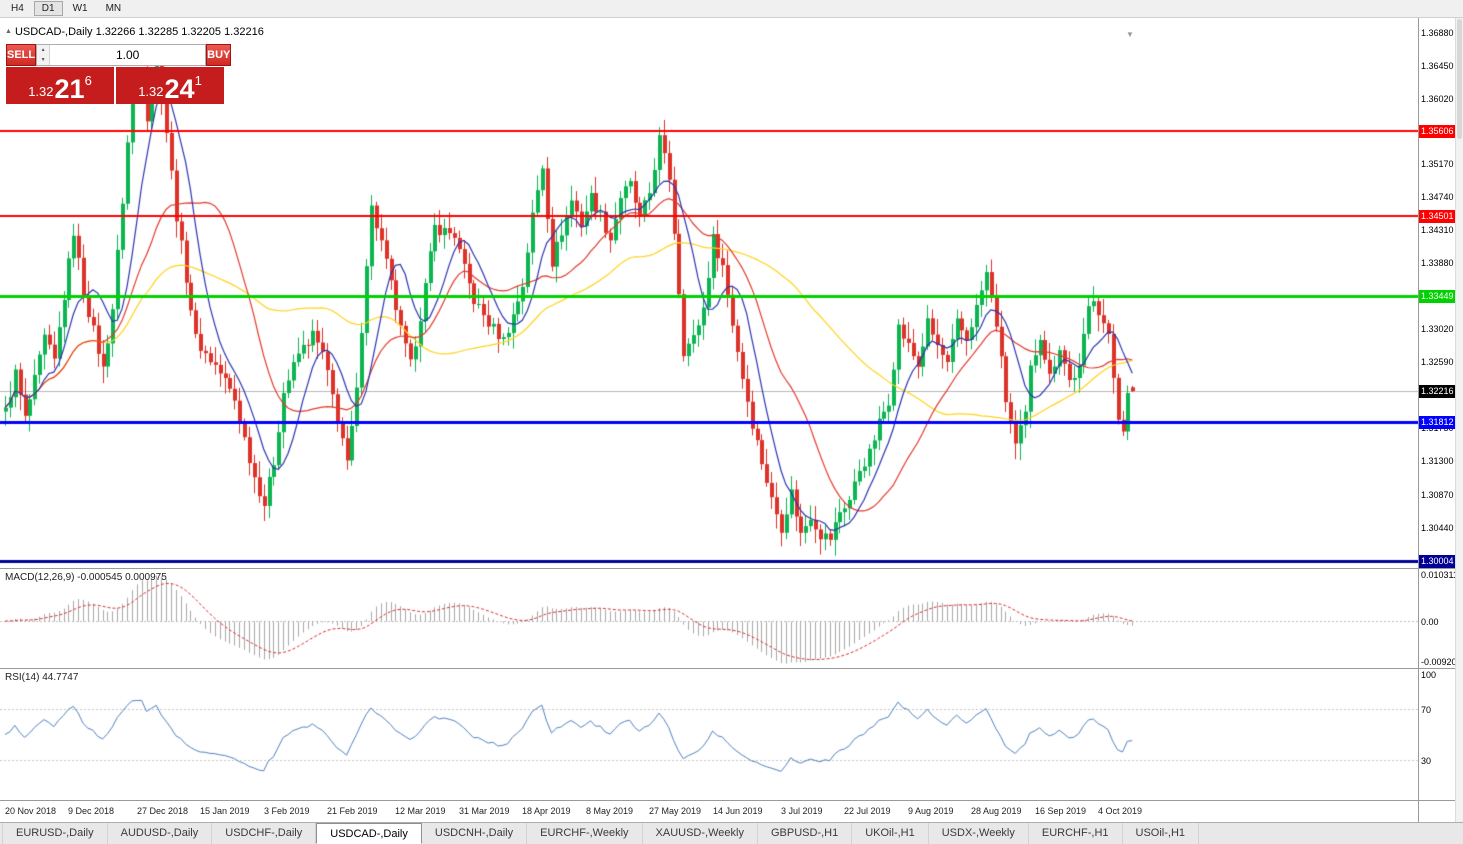 The width and height of the screenshot is (1463, 844). What do you see at coordinates (369, 833) in the screenshot?
I see `chart-tab-usdcad-daily: USDCAD-,Daily` at bounding box center [369, 833].